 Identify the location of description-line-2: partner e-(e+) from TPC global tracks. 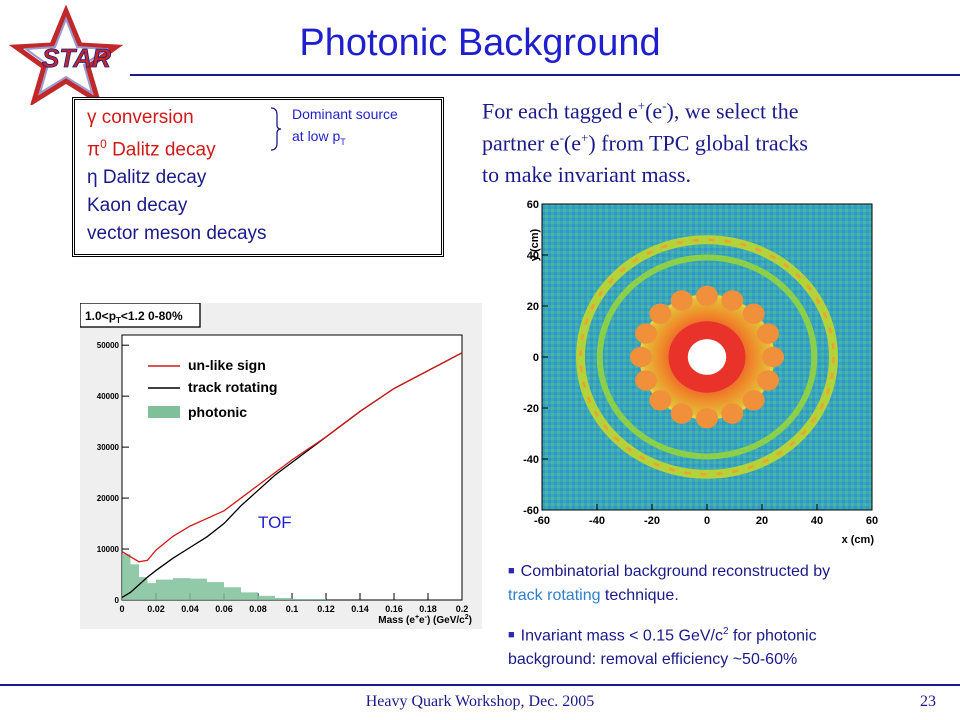
(645, 143).